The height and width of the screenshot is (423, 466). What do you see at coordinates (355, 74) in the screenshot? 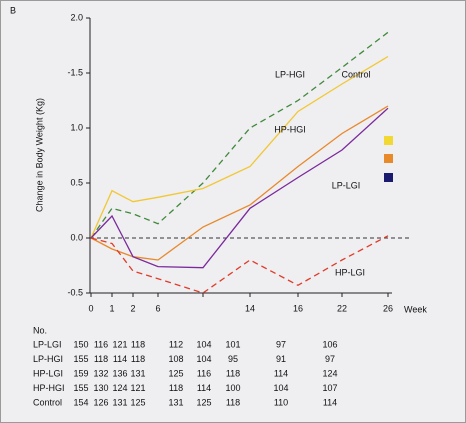
I see `series-label: Control` at bounding box center [355, 74].